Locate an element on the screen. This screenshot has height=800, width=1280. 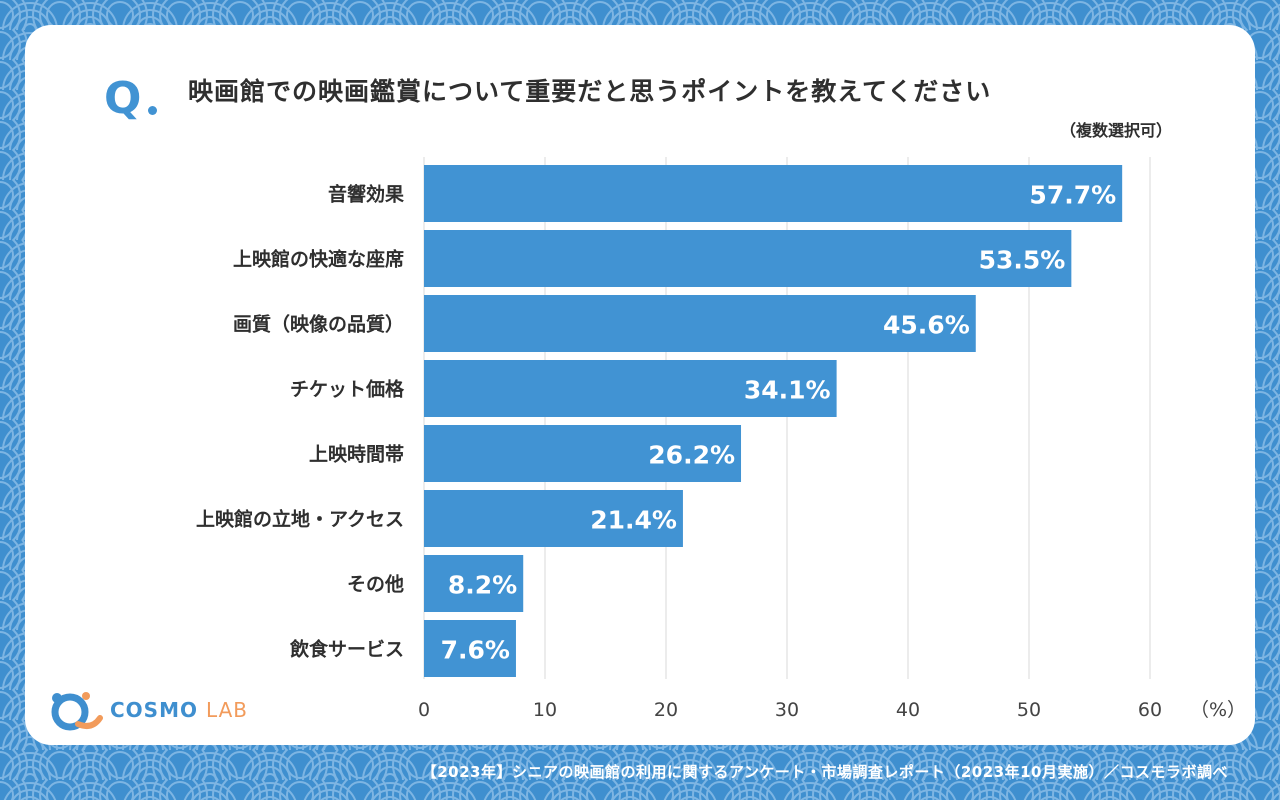
category-label: 飲食サービス is located at coordinates (346, 649).